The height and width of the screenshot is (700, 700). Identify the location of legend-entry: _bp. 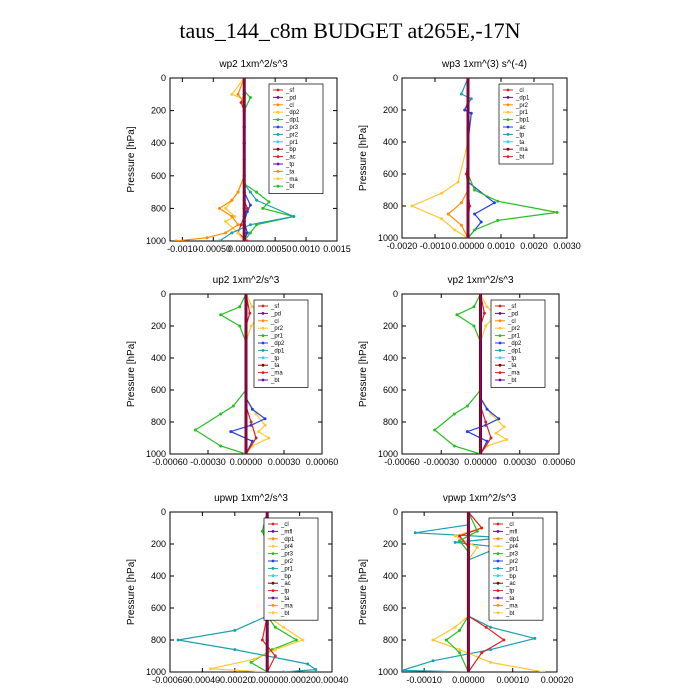
(291, 150).